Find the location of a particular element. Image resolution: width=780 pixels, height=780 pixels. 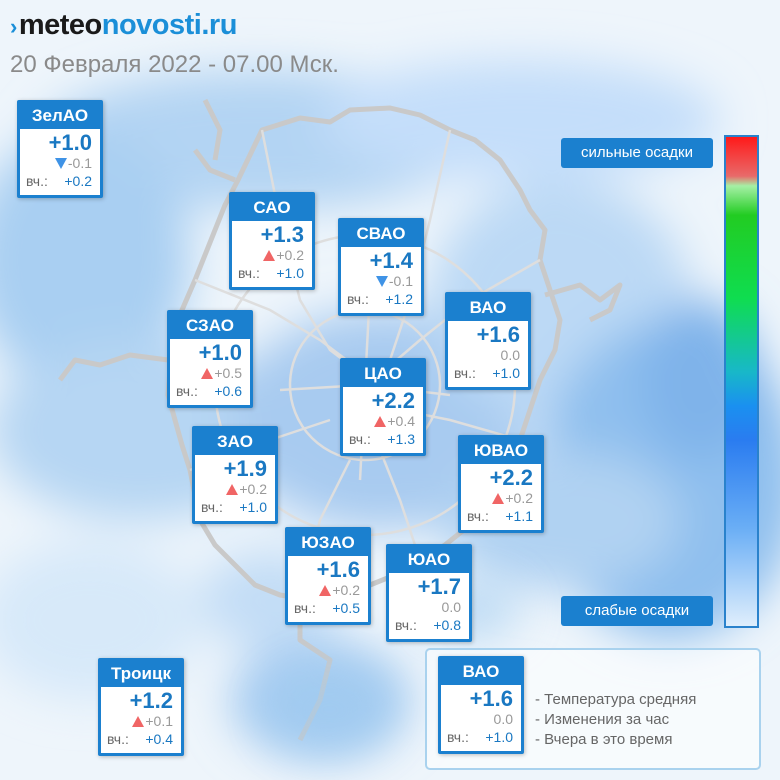

precip-low-label: слабые осадки is located at coordinates (637, 611).